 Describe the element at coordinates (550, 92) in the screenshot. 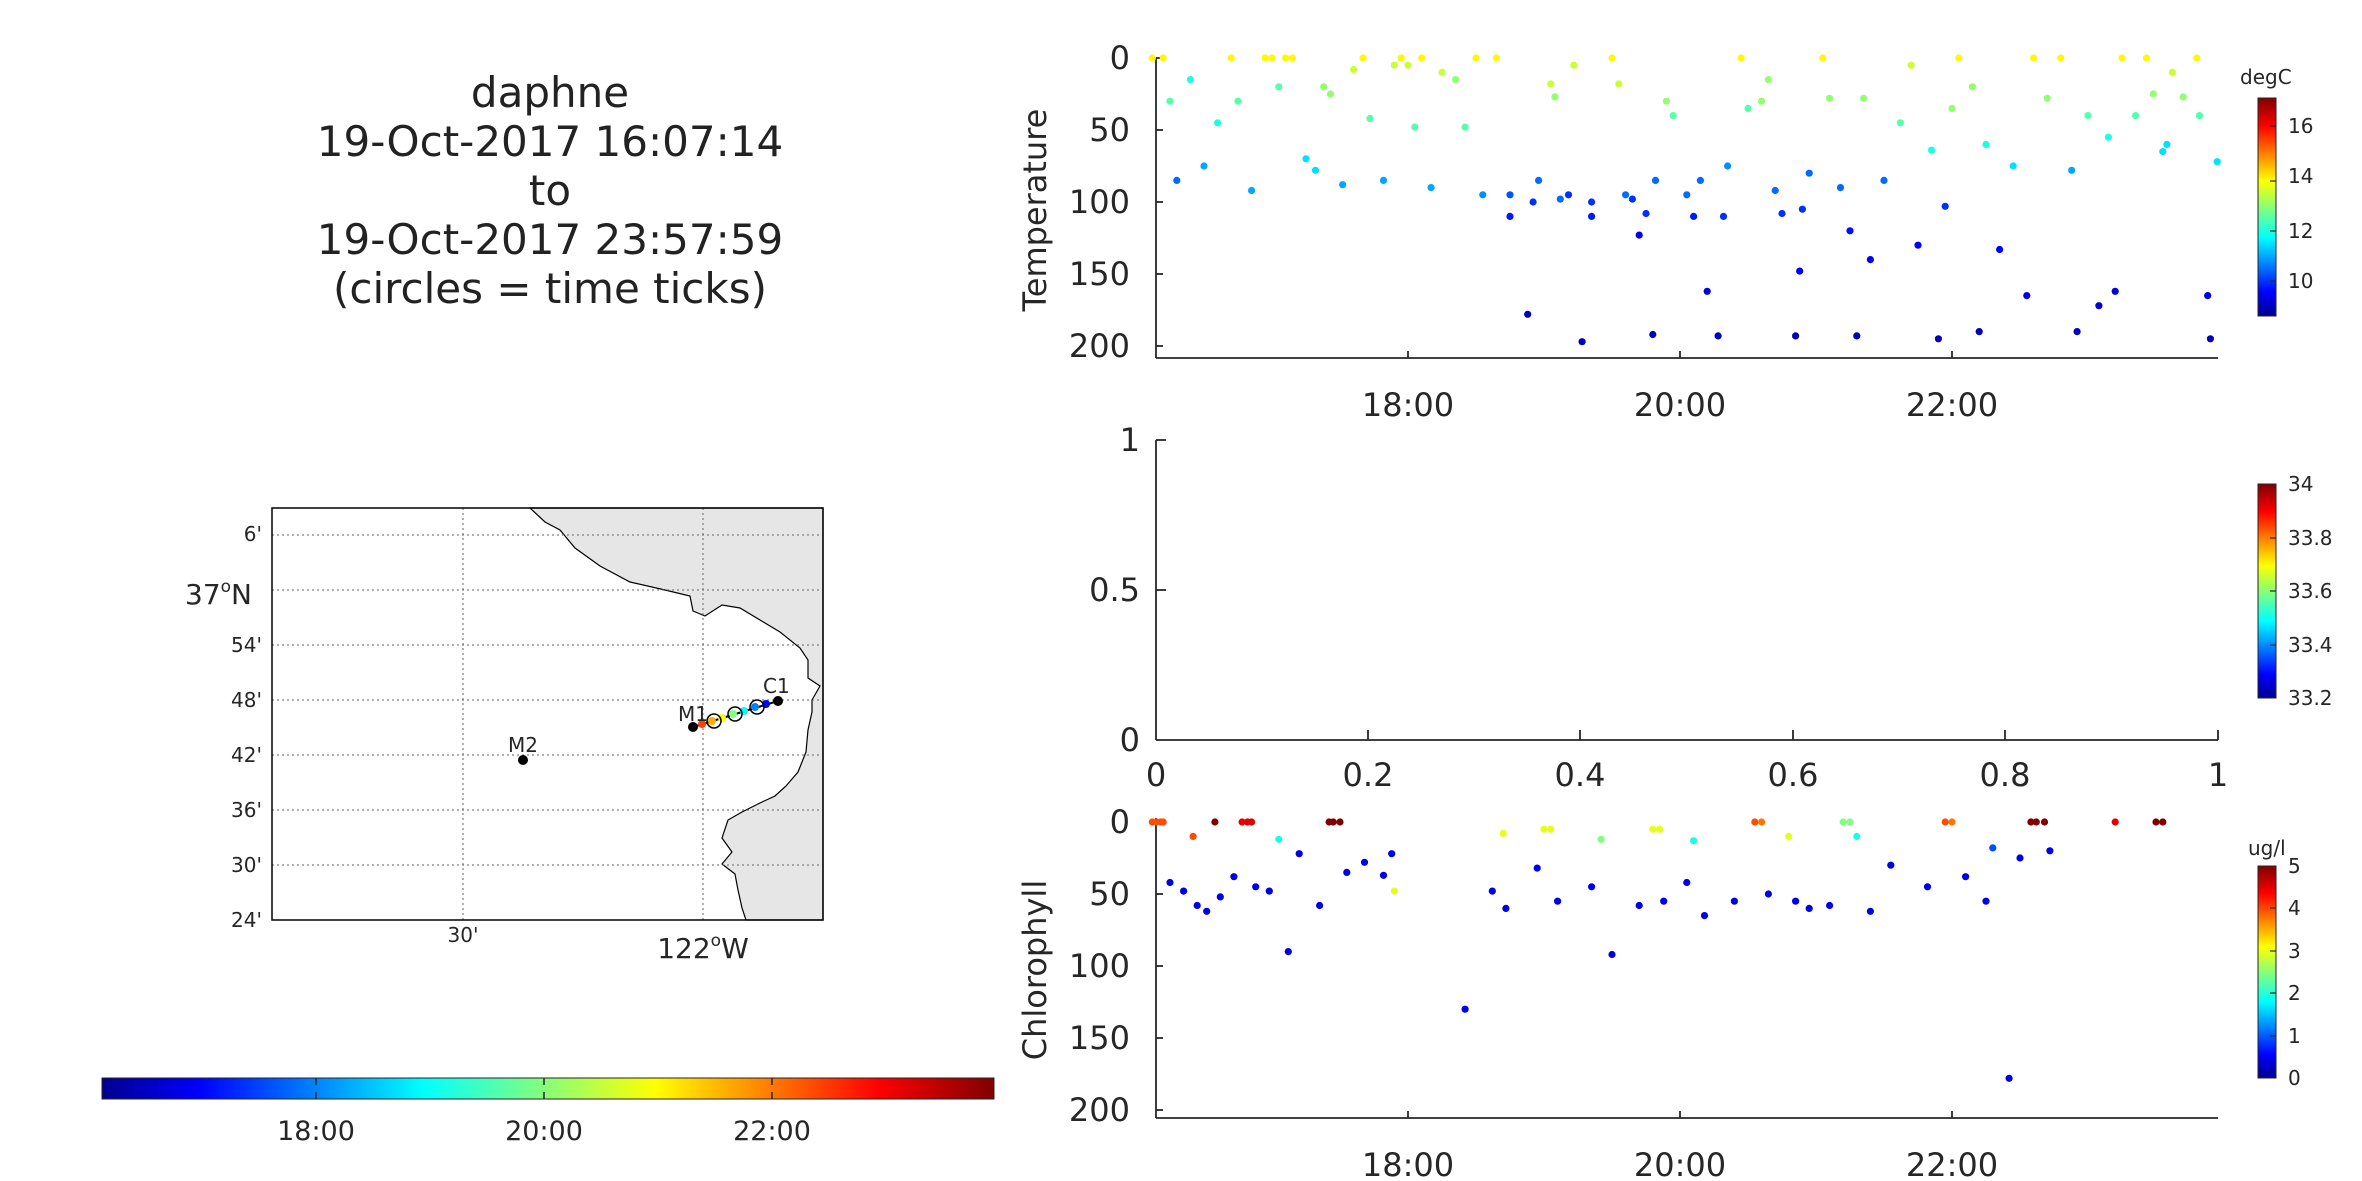

I see `vehicle-name: daphne` at that location.